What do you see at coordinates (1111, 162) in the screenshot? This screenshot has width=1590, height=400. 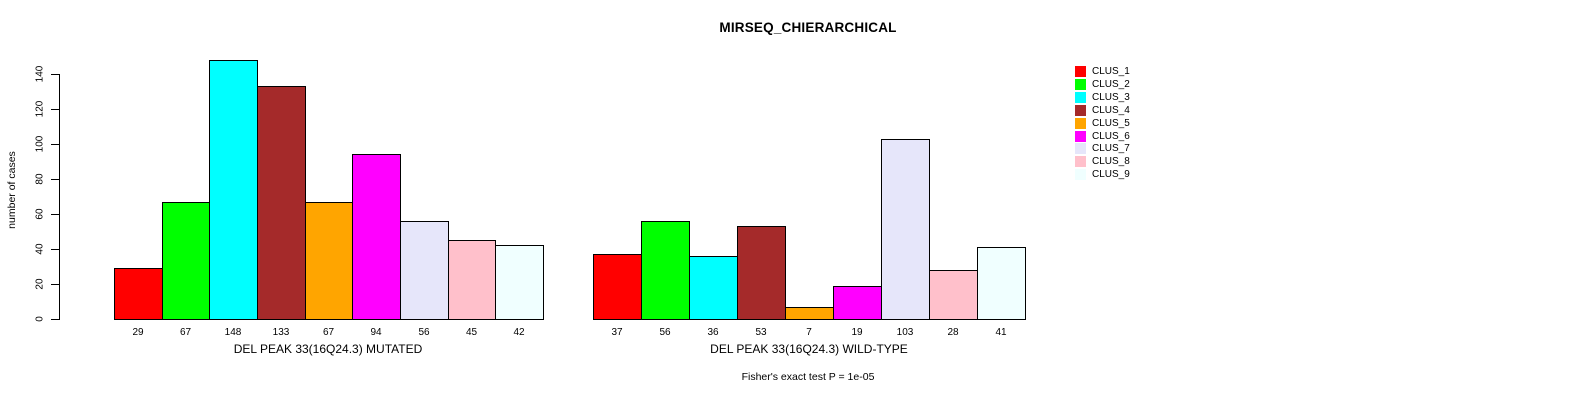 I see `legend-label: CLUS_8` at bounding box center [1111, 162].